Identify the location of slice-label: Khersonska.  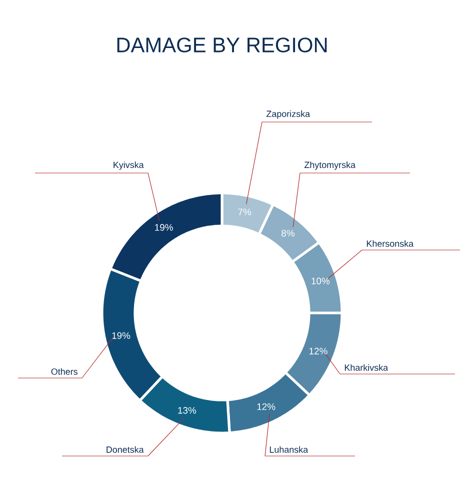
(390, 243).